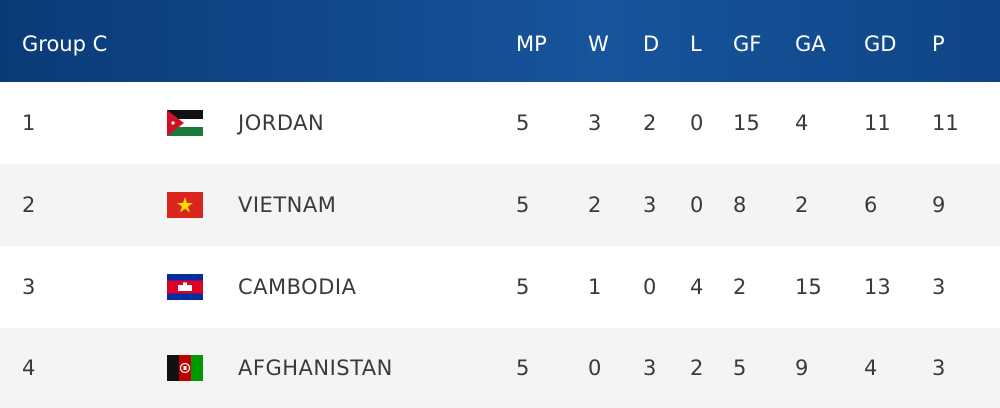 The image size is (1000, 408). I want to click on rank: 3, so click(29, 287).